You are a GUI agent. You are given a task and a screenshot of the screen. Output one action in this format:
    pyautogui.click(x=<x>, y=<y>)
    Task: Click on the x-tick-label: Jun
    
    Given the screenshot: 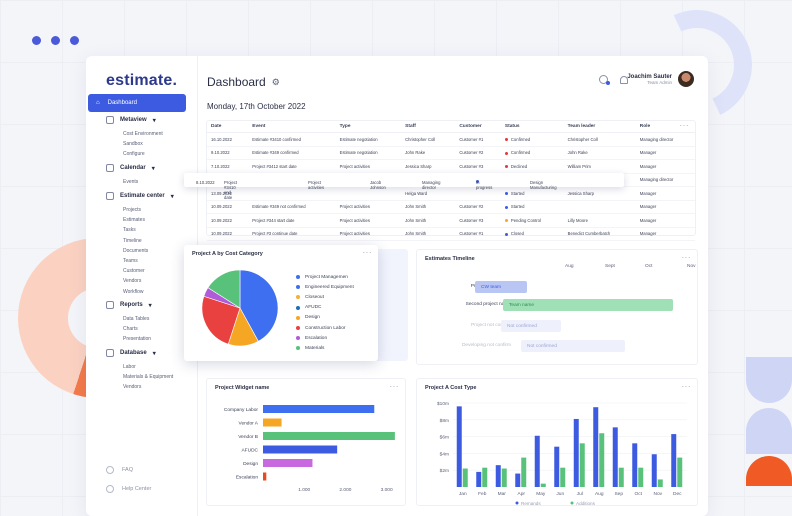 What is the action you would take?
    pyautogui.click(x=560, y=494)
    